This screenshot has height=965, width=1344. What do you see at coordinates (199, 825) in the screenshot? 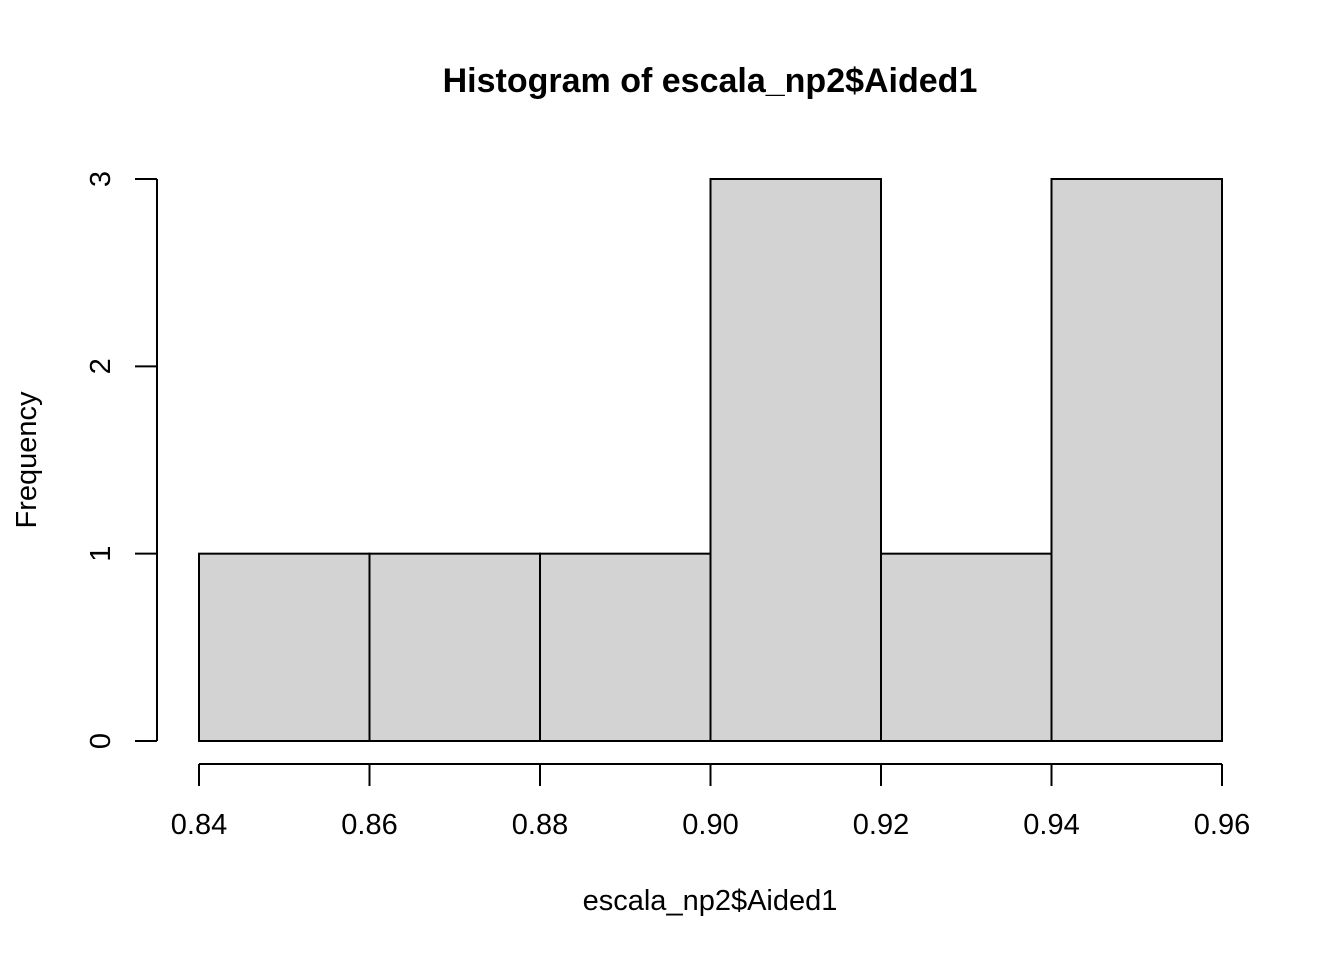
I see `x-tick-label: 0.84` at bounding box center [199, 825].